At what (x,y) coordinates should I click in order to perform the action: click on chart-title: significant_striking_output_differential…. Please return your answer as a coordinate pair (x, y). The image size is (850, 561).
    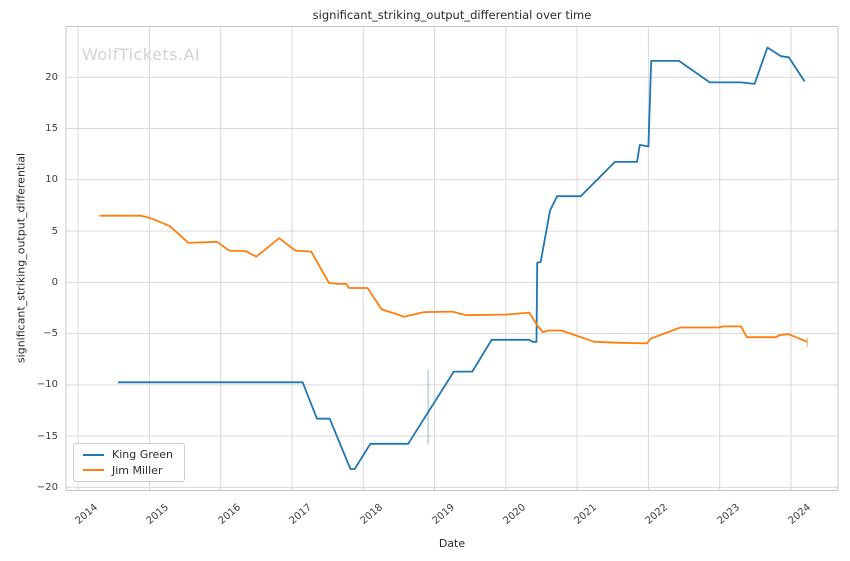
    Looking at the image, I should click on (452, 15).